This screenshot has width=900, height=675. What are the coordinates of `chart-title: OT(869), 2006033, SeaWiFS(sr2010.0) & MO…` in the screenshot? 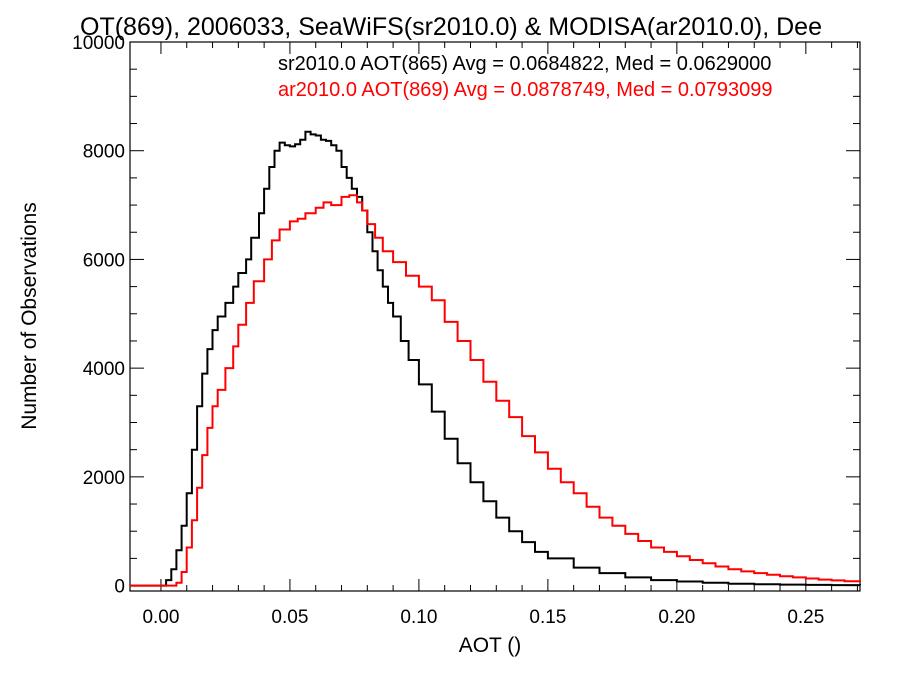 It's located at (451, 27).